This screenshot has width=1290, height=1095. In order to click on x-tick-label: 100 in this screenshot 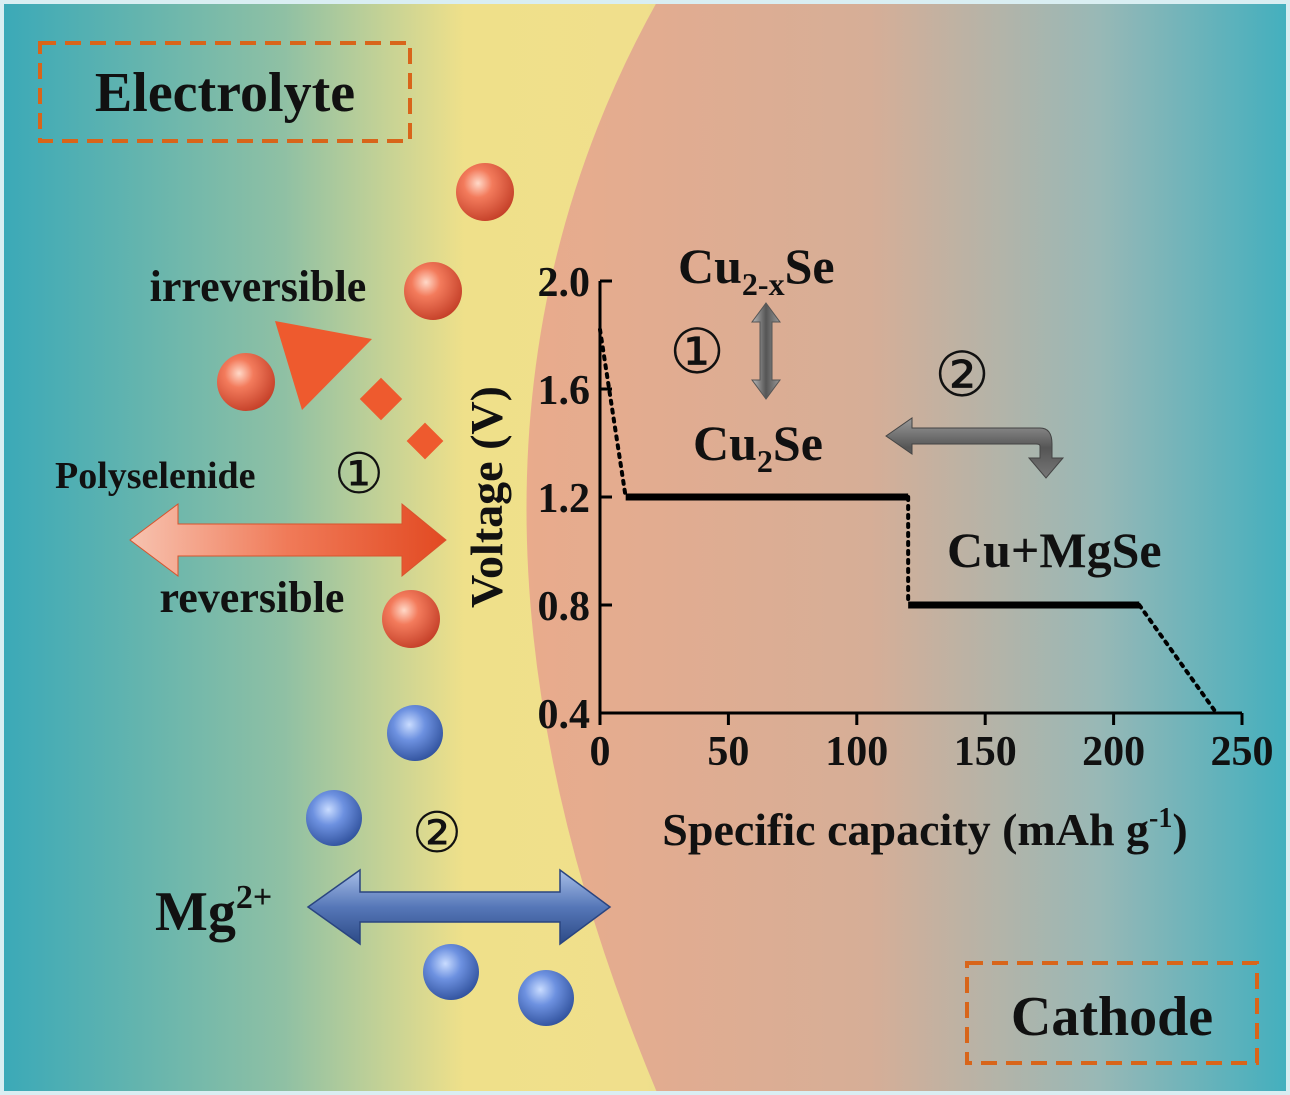, I will do `click(856, 752)`.